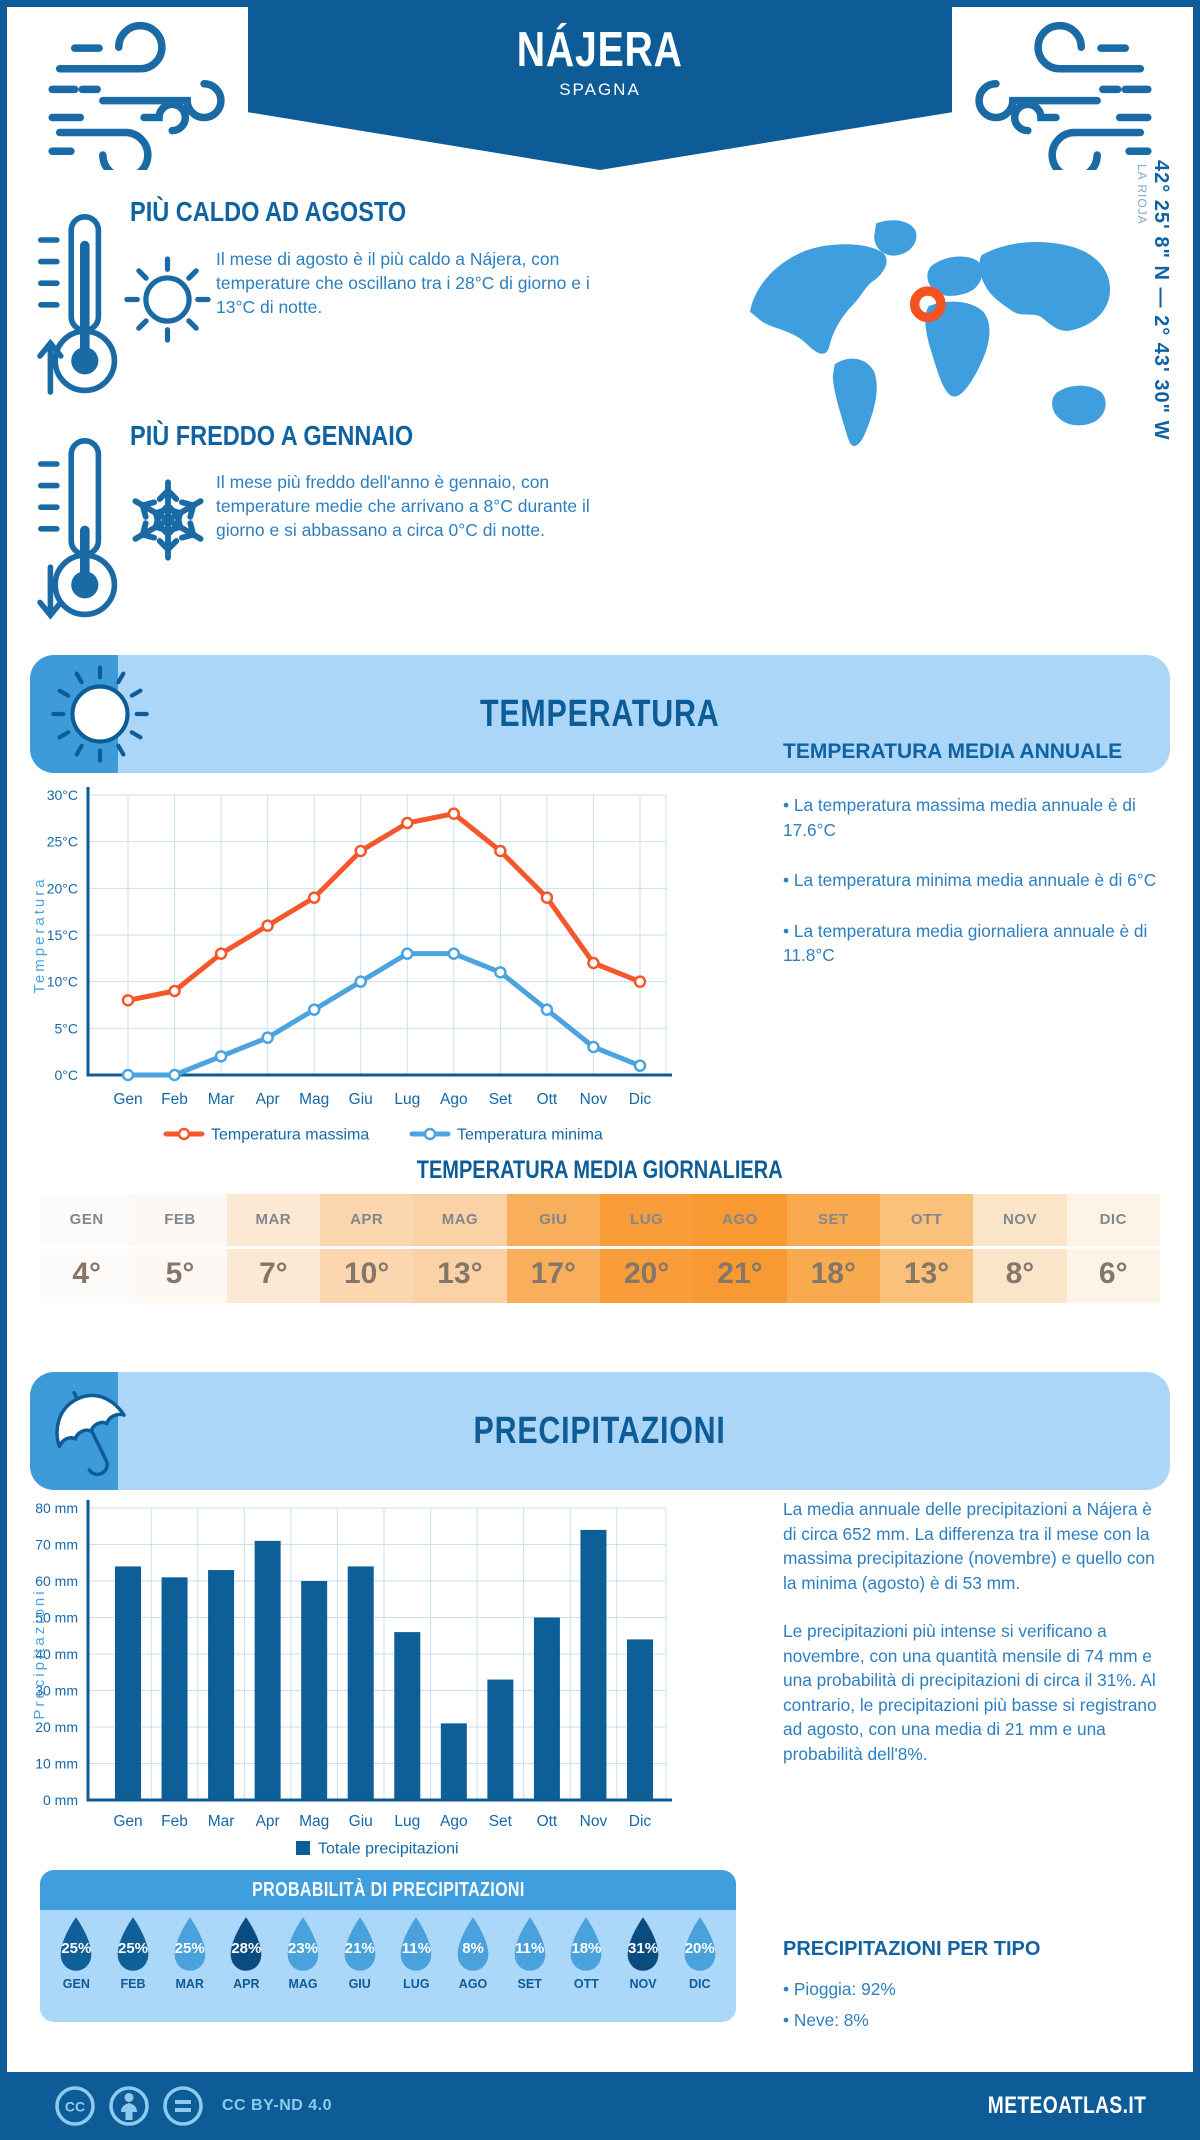  Describe the element at coordinates (547, 1821) in the screenshot. I see `svg-text: Ott` at that location.